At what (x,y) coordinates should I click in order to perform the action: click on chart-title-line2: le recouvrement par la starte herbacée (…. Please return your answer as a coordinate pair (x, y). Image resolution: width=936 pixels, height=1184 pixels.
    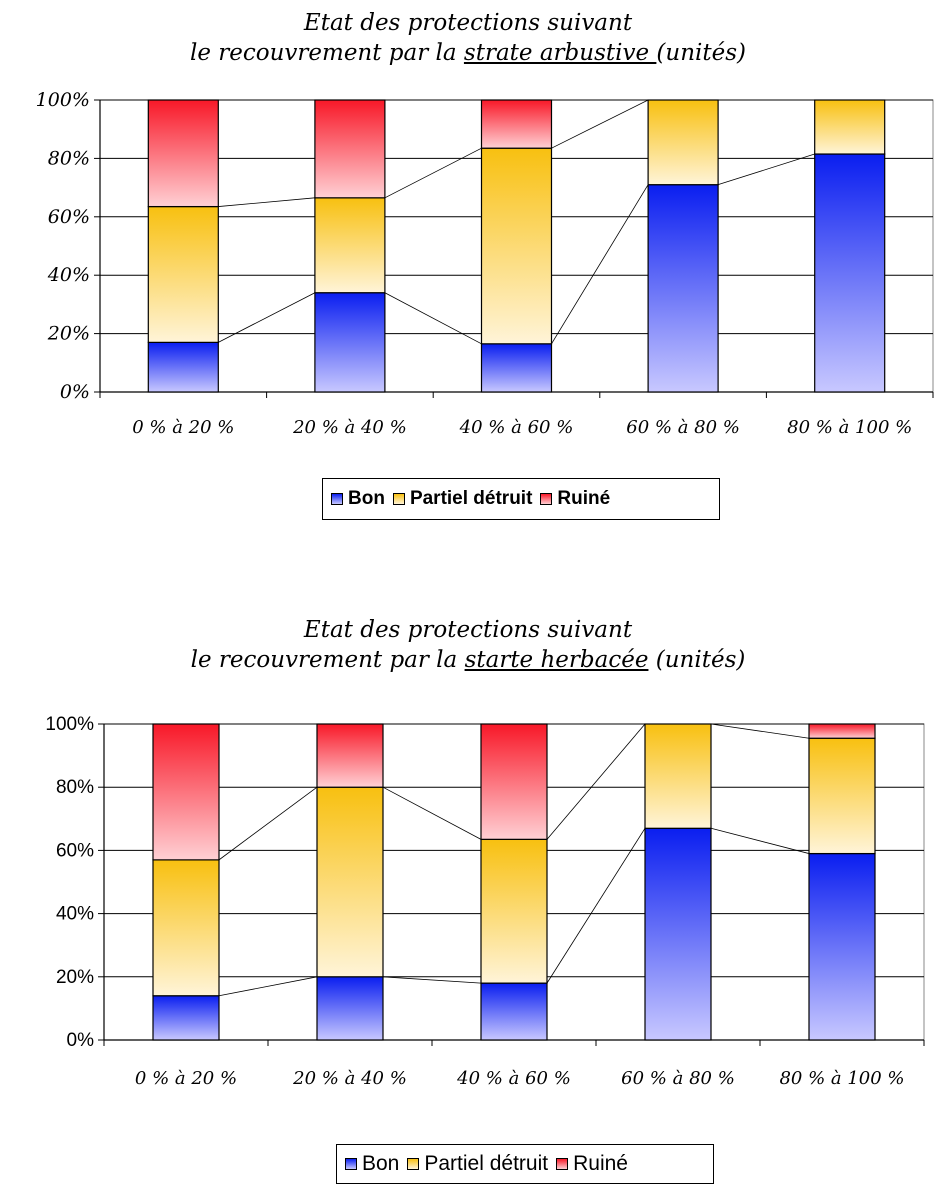
    Looking at the image, I should click on (468, 660).